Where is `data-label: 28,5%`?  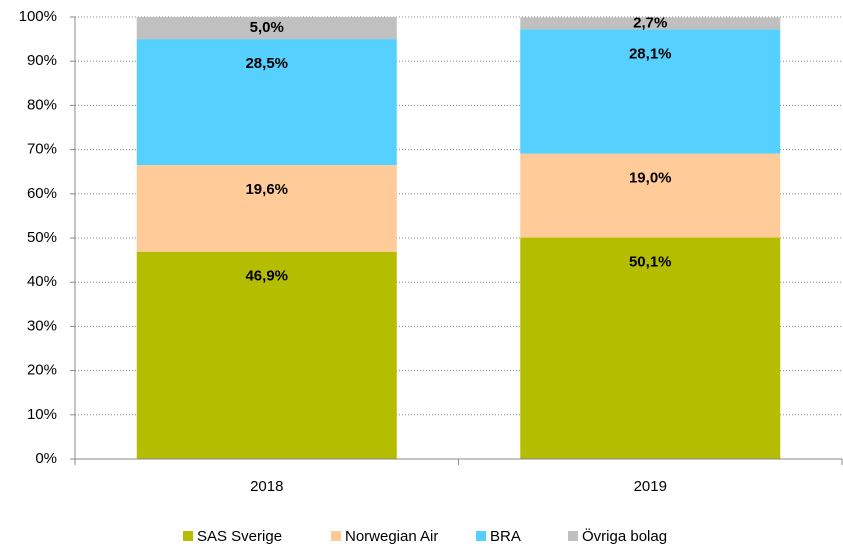
data-label: 28,5% is located at coordinates (266, 63).